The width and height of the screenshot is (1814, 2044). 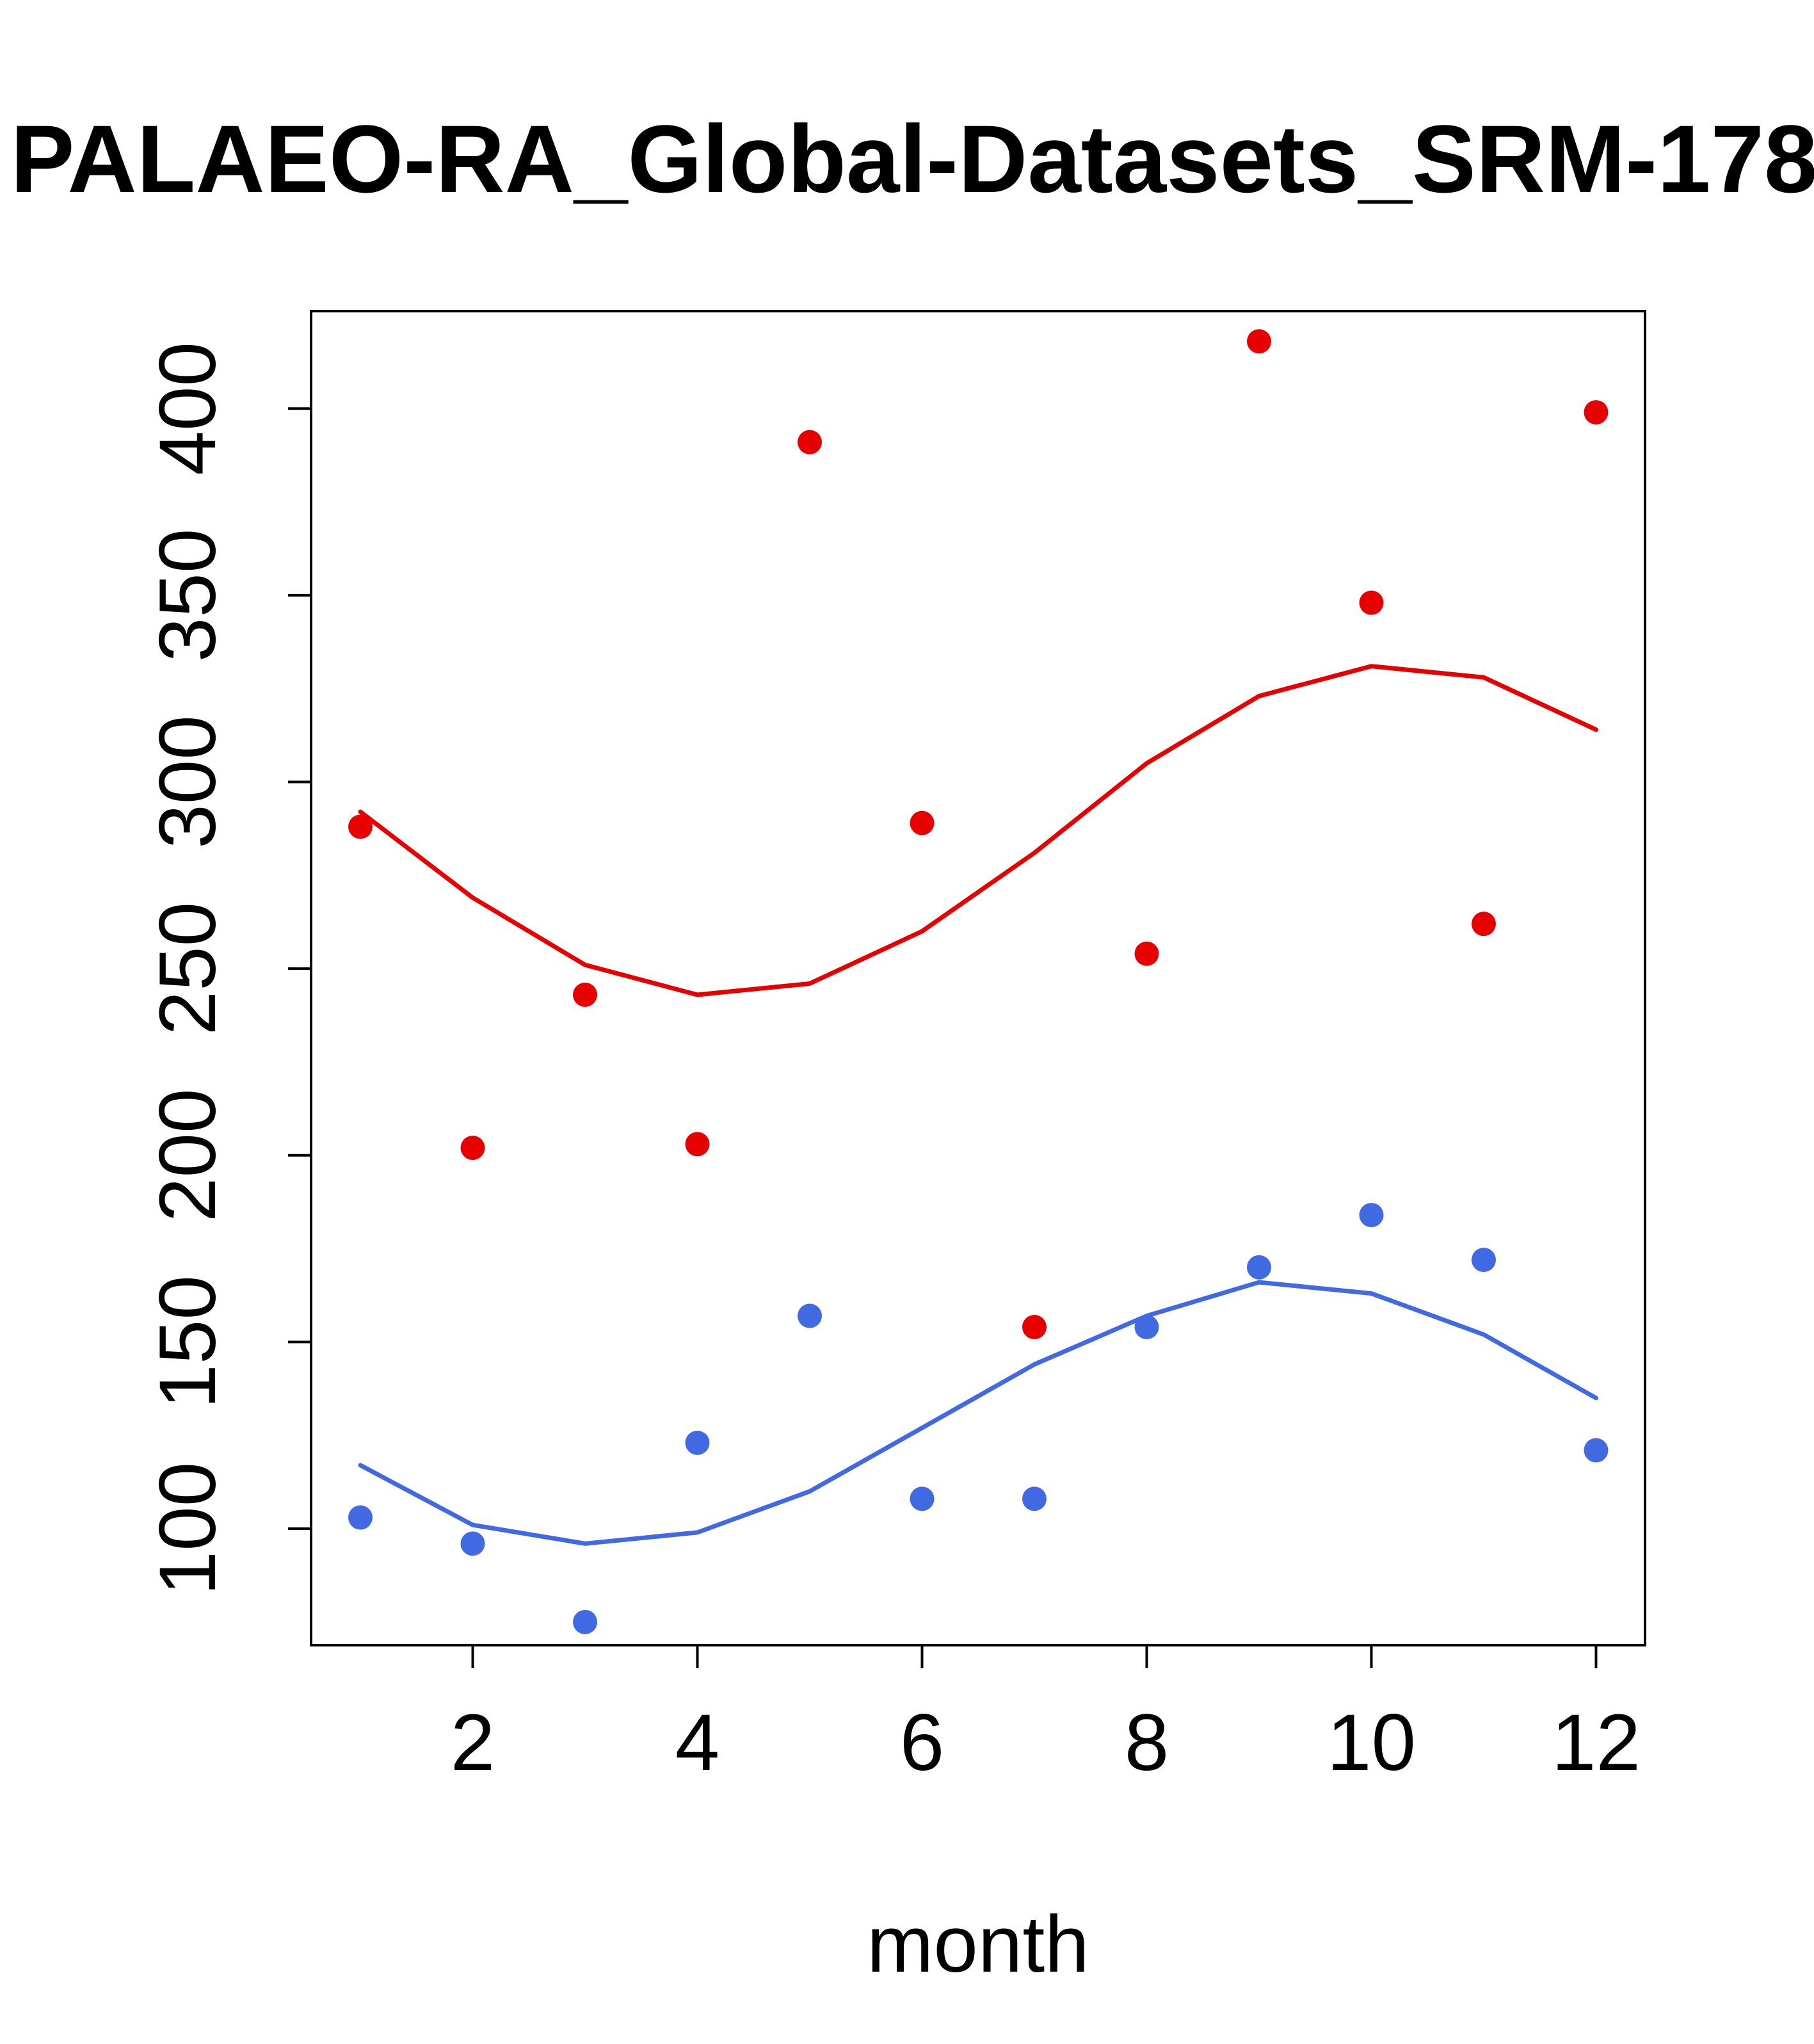 What do you see at coordinates (978, 1413) in the screenshot?
I see `blue-smooth-line` at bounding box center [978, 1413].